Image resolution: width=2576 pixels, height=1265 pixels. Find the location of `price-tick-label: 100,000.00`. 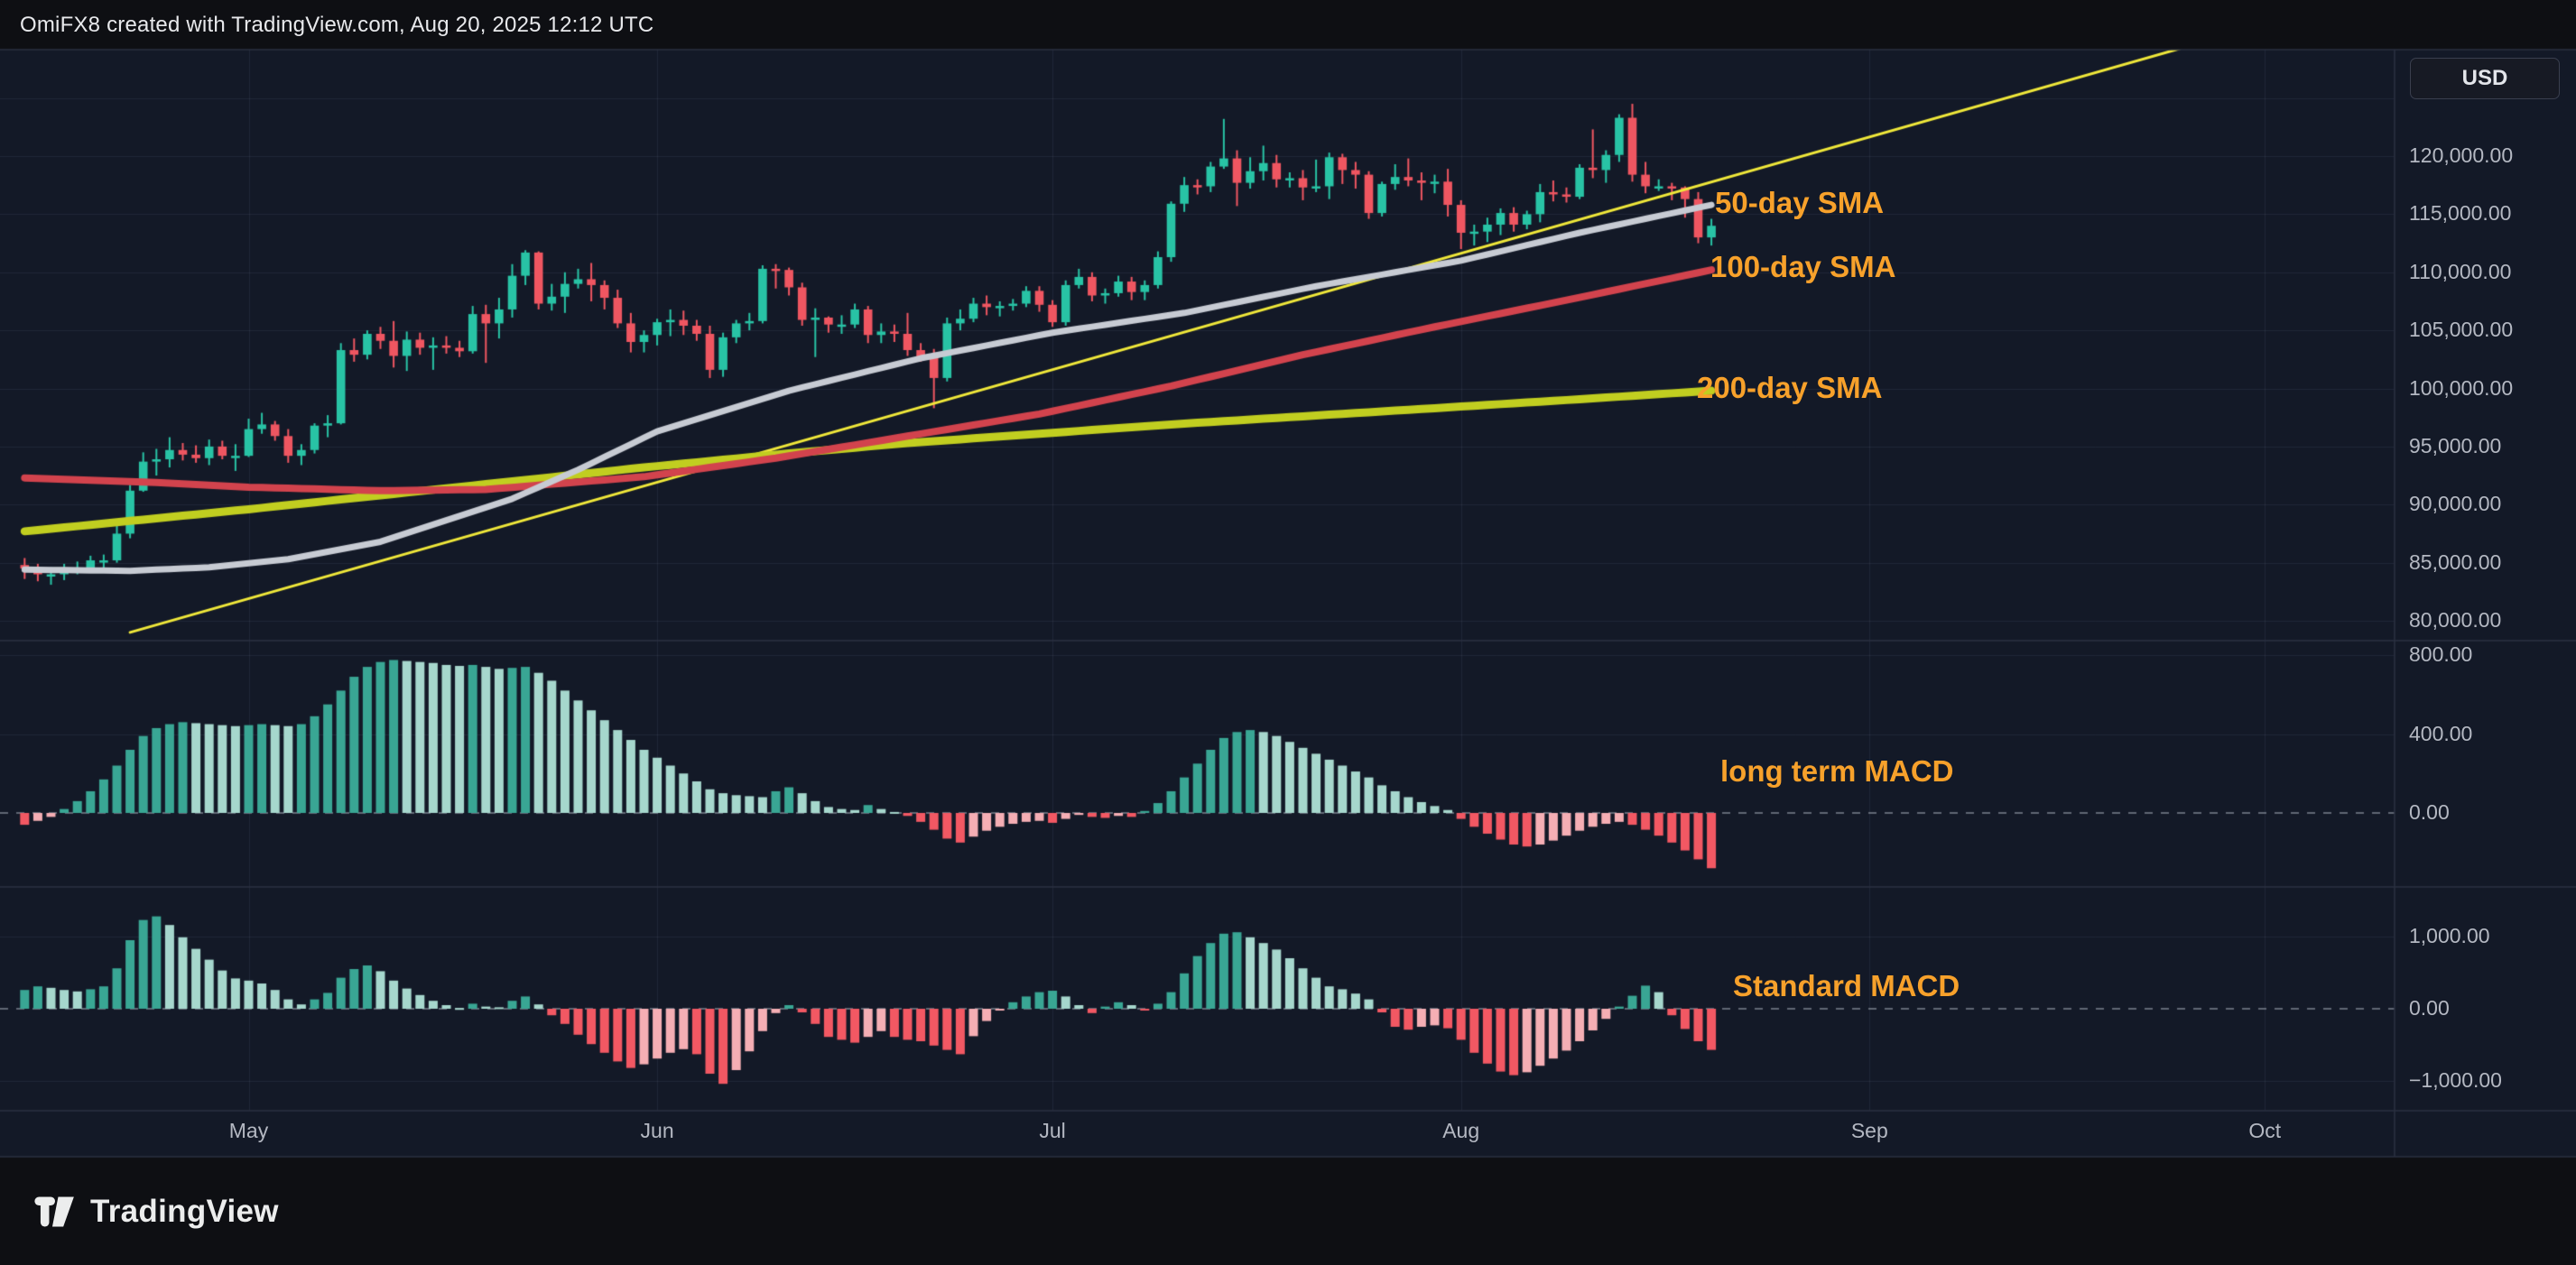

price-tick-label: 100,000.00 is located at coordinates (2461, 387).